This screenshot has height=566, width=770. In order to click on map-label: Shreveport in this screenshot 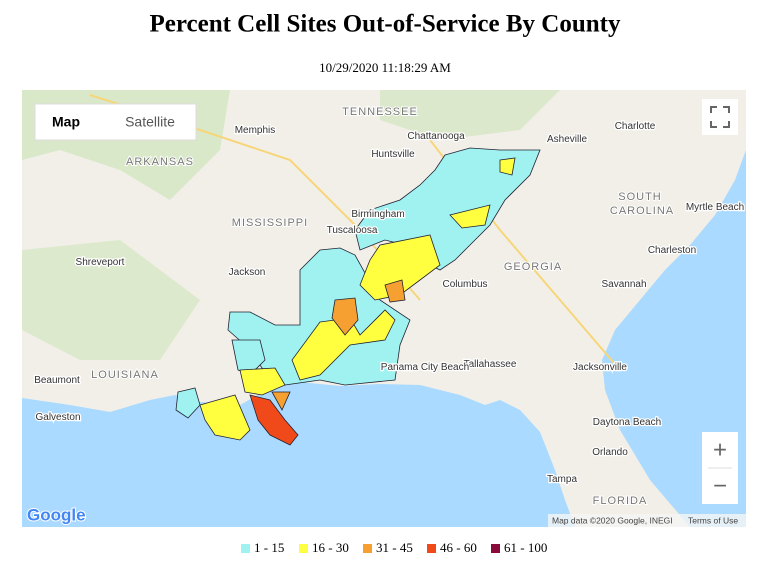, I will do `click(100, 262)`.